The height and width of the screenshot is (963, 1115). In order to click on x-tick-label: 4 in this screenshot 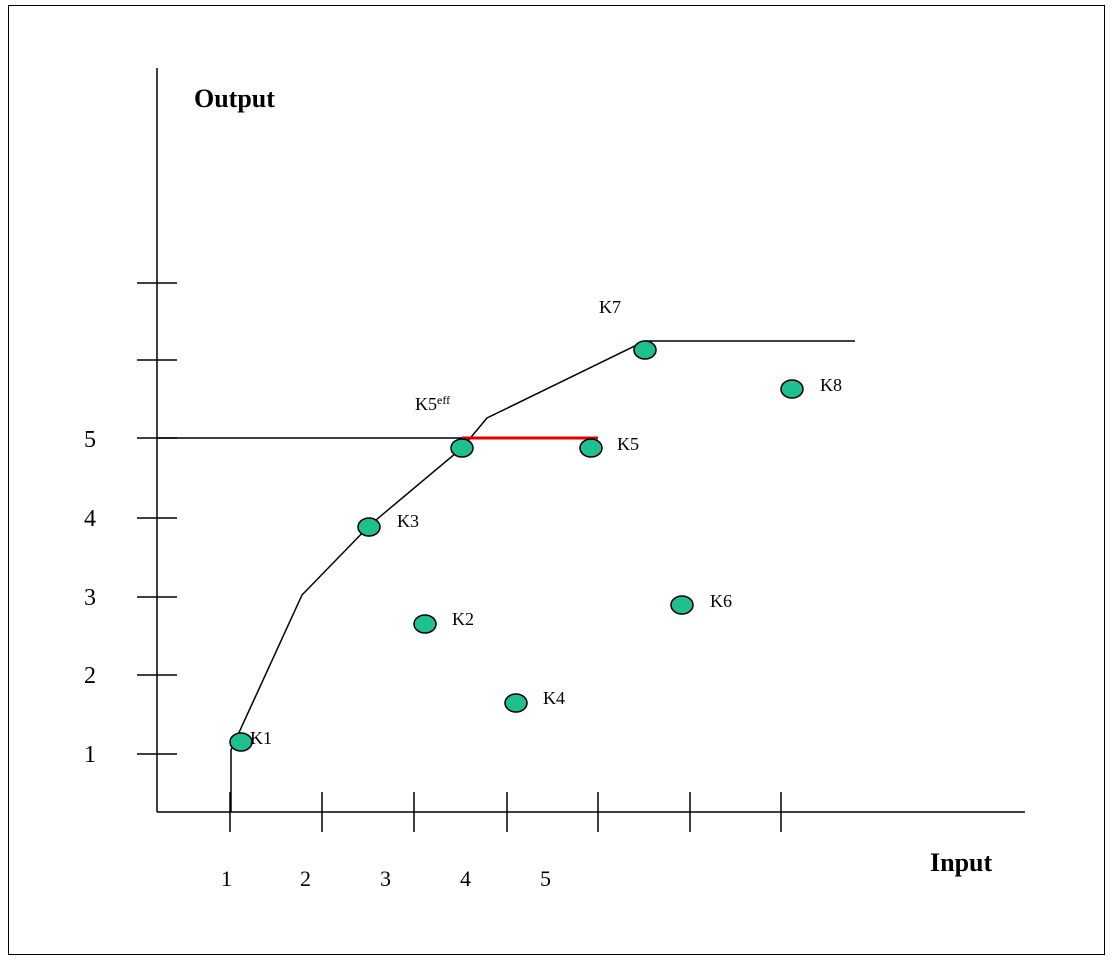, I will do `click(465, 878)`.